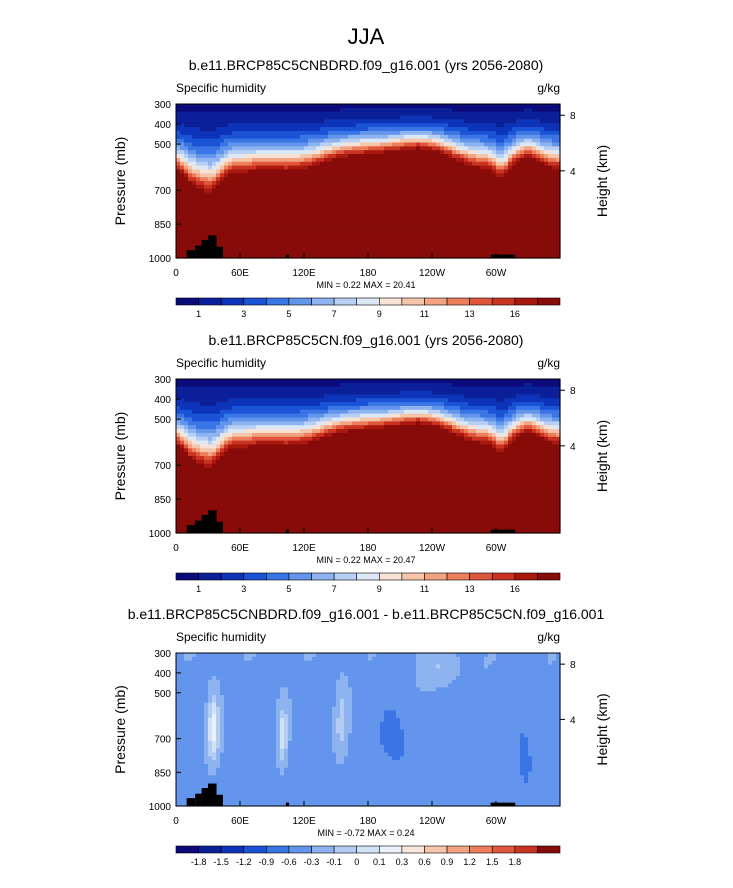  Describe the element at coordinates (368, 456) in the screenshot. I see `contour-field` at that location.